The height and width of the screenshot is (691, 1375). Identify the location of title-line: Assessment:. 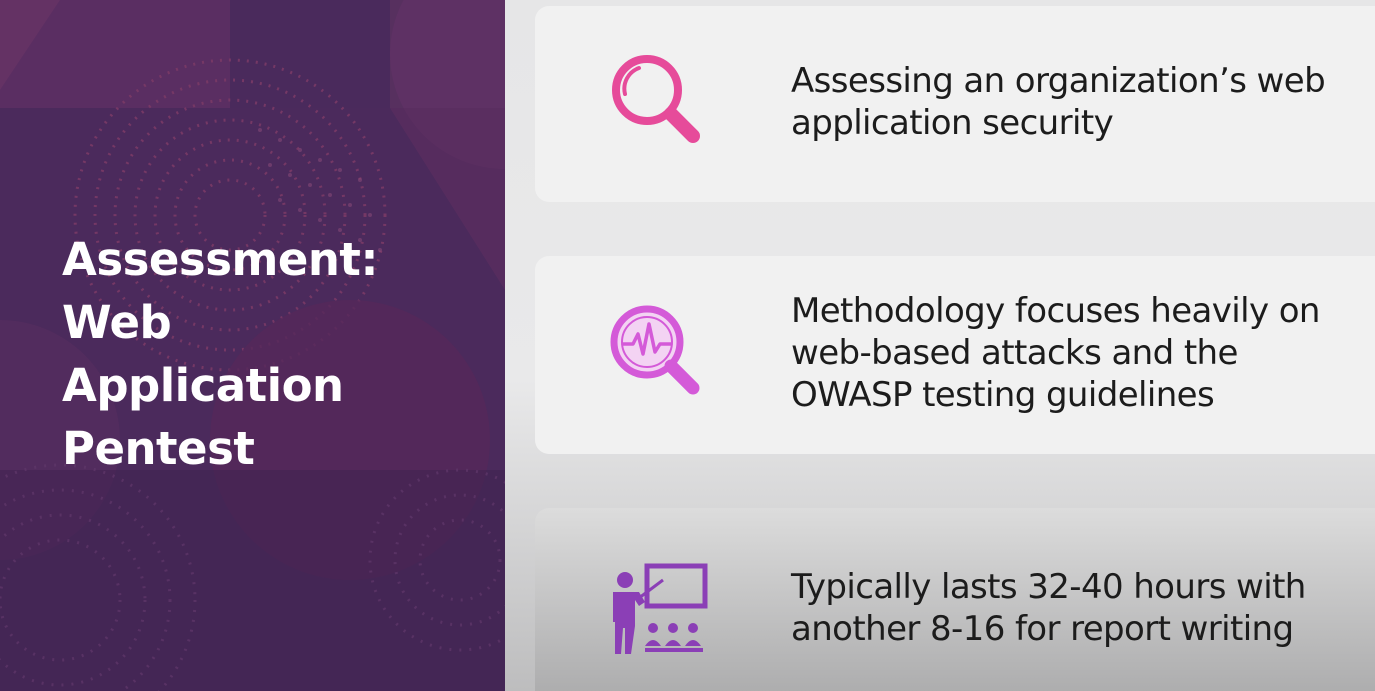
(220, 259).